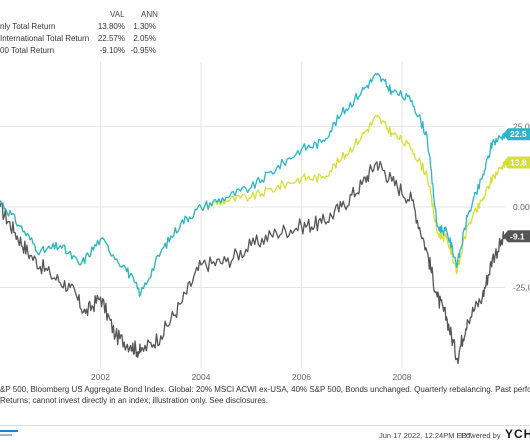 This screenshot has height=443, width=530. I want to click on x-tick-label: 2004, so click(201, 377).